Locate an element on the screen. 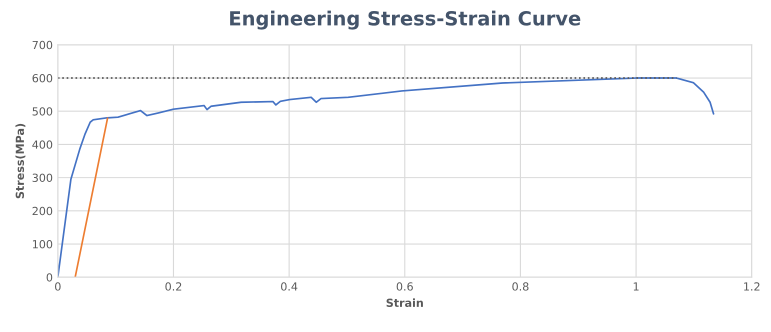 The image size is (771, 332). x-tick-label: 0.6 is located at coordinates (404, 286).